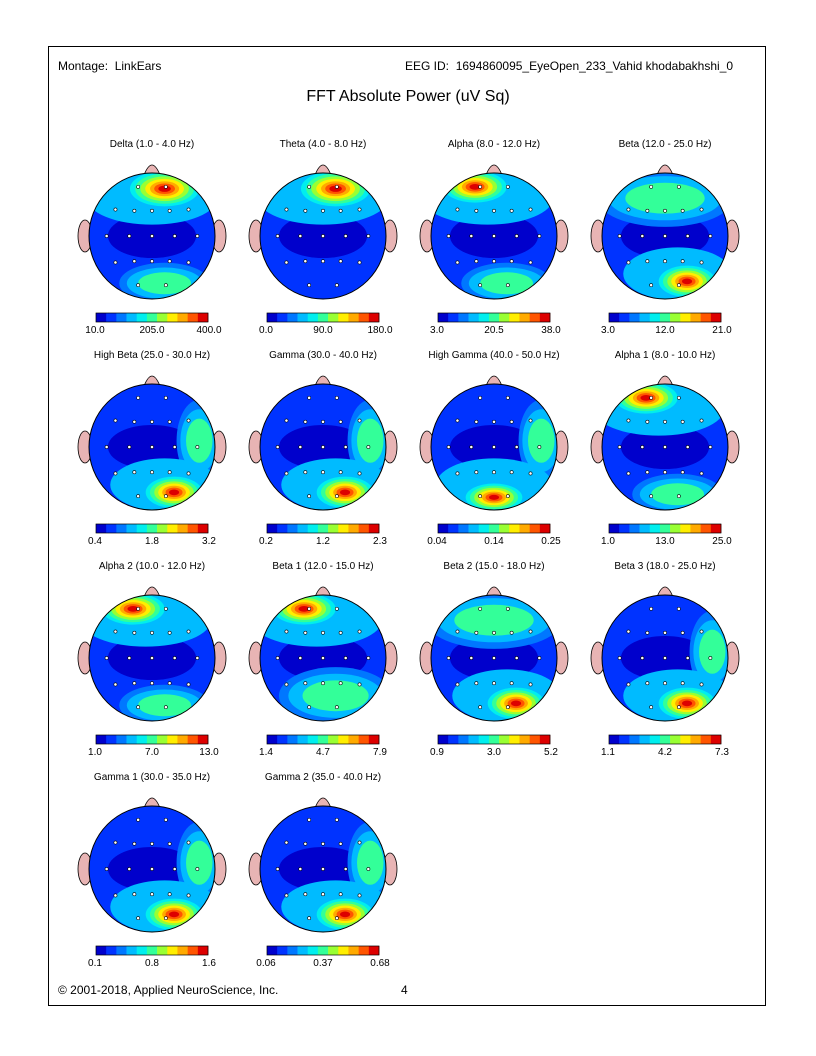 The image size is (816, 1056). What do you see at coordinates (152, 752) in the screenshot?
I see `scale-tick-label: 7.0` at bounding box center [152, 752].